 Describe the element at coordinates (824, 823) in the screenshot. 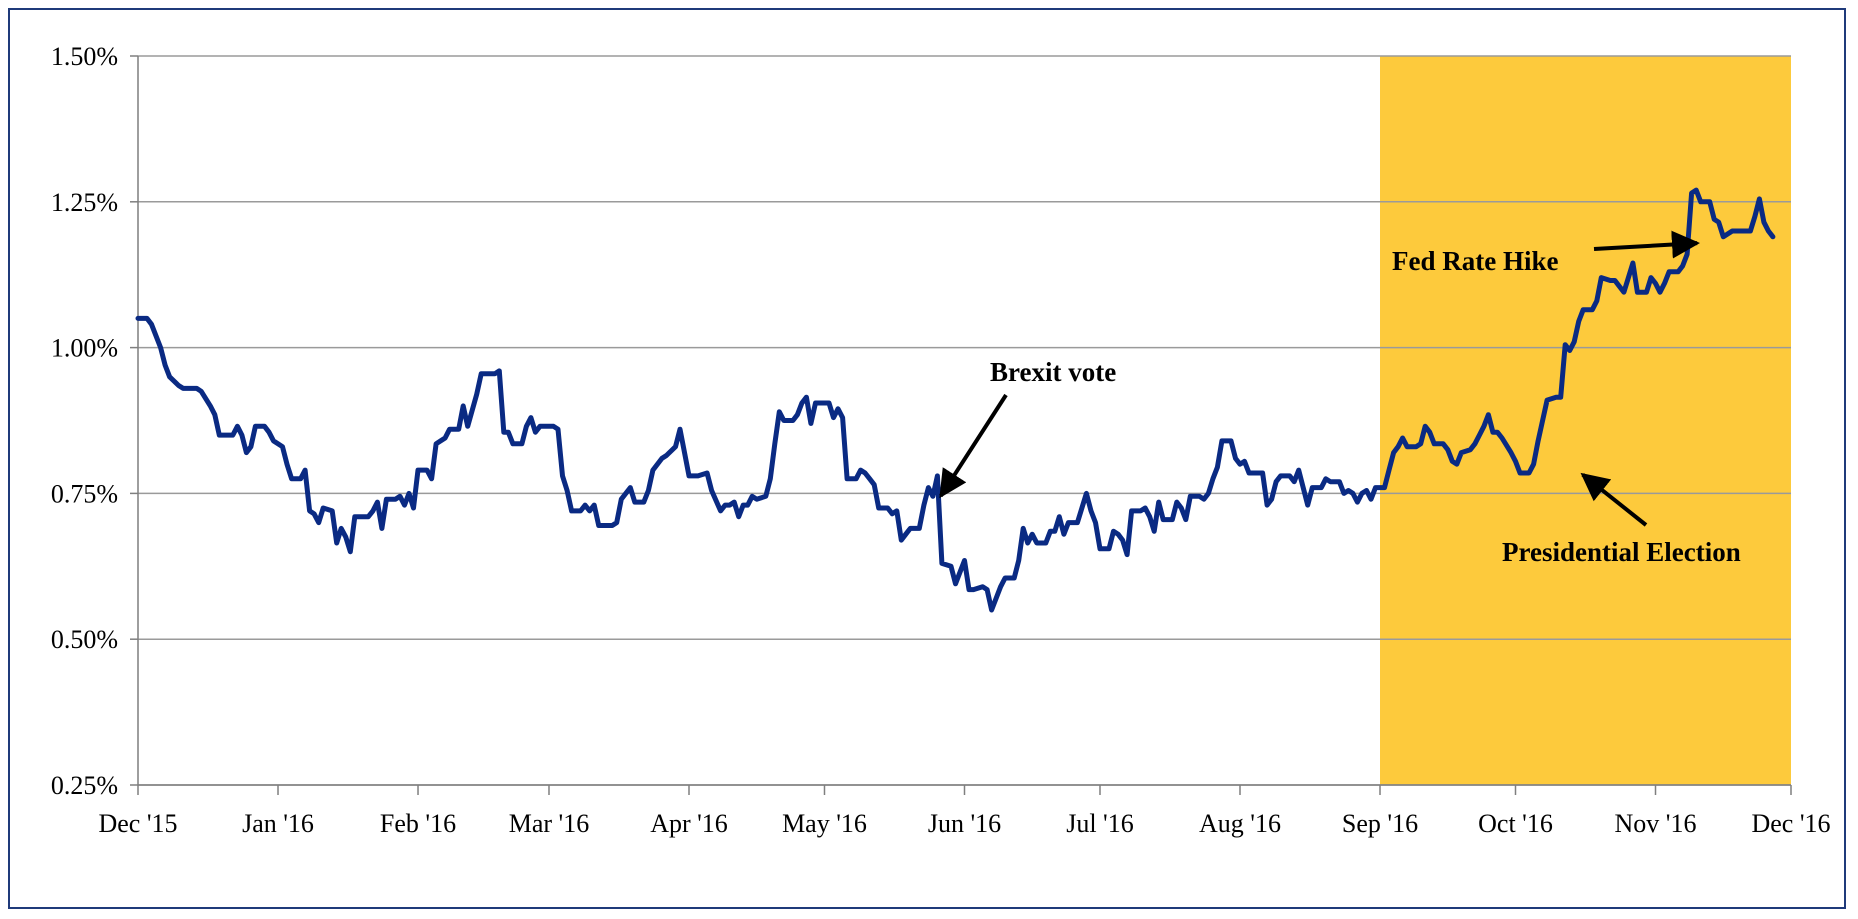

I see `x-tick-label: May '16` at that location.